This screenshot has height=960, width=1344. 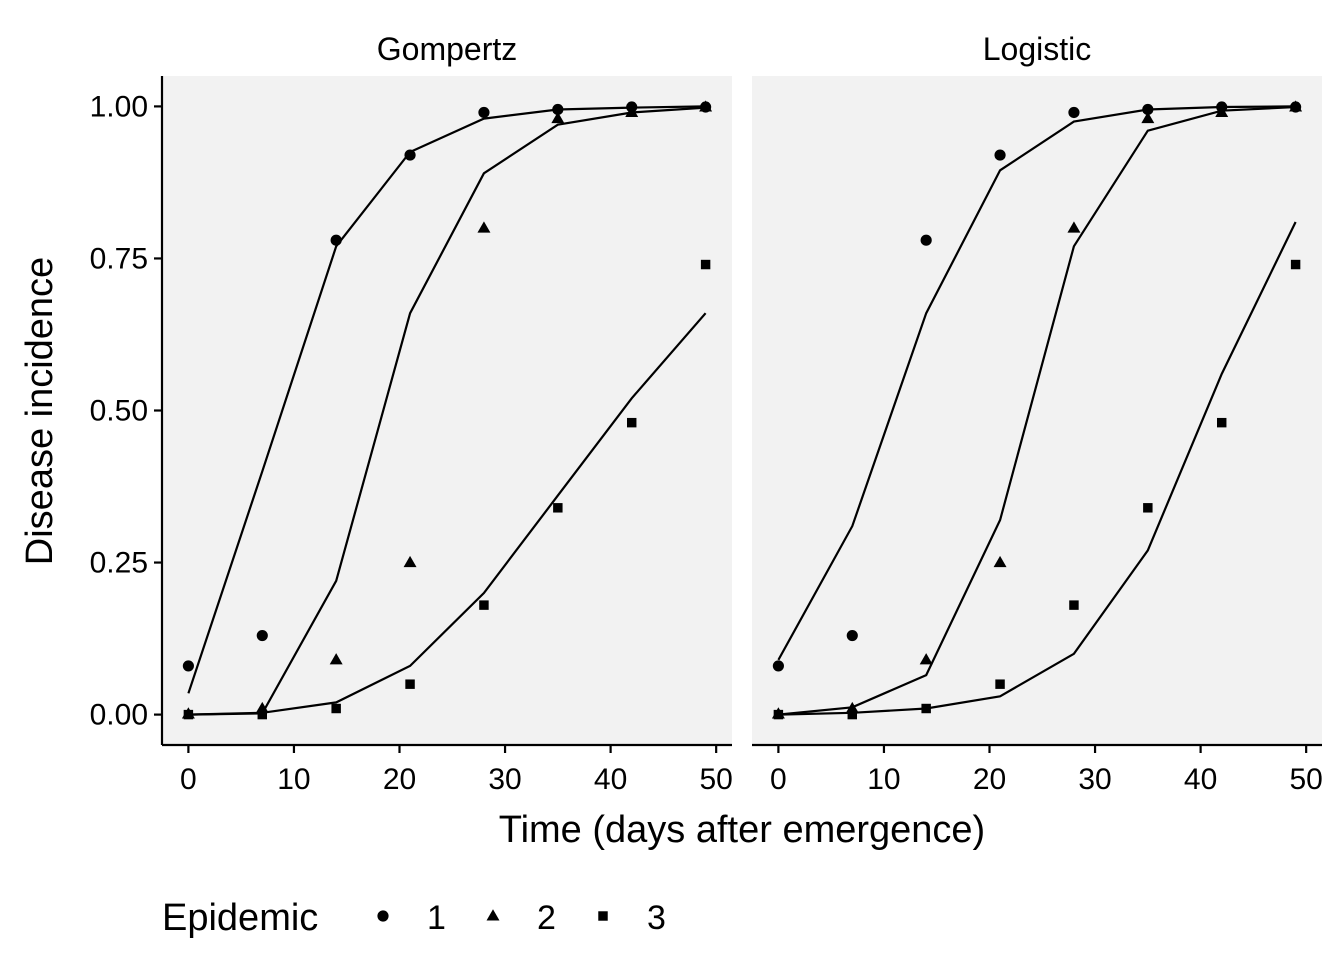 I want to click on legend-key-triangle, so click(x=493, y=915).